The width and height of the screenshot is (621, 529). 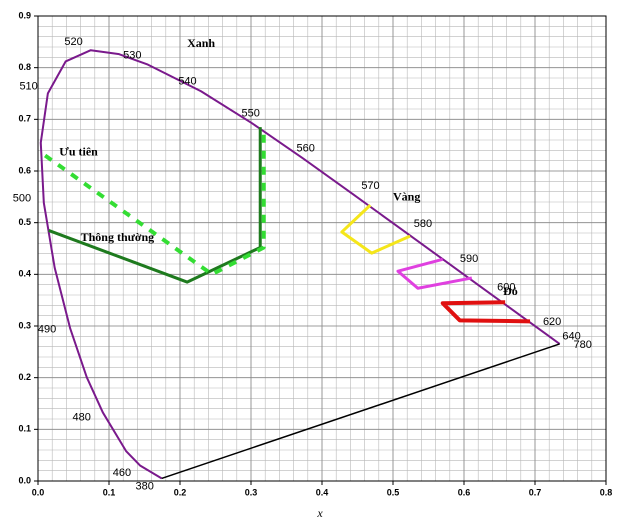 What do you see at coordinates (73, 42) in the screenshot?
I see `wavelength-label: 520` at bounding box center [73, 42].